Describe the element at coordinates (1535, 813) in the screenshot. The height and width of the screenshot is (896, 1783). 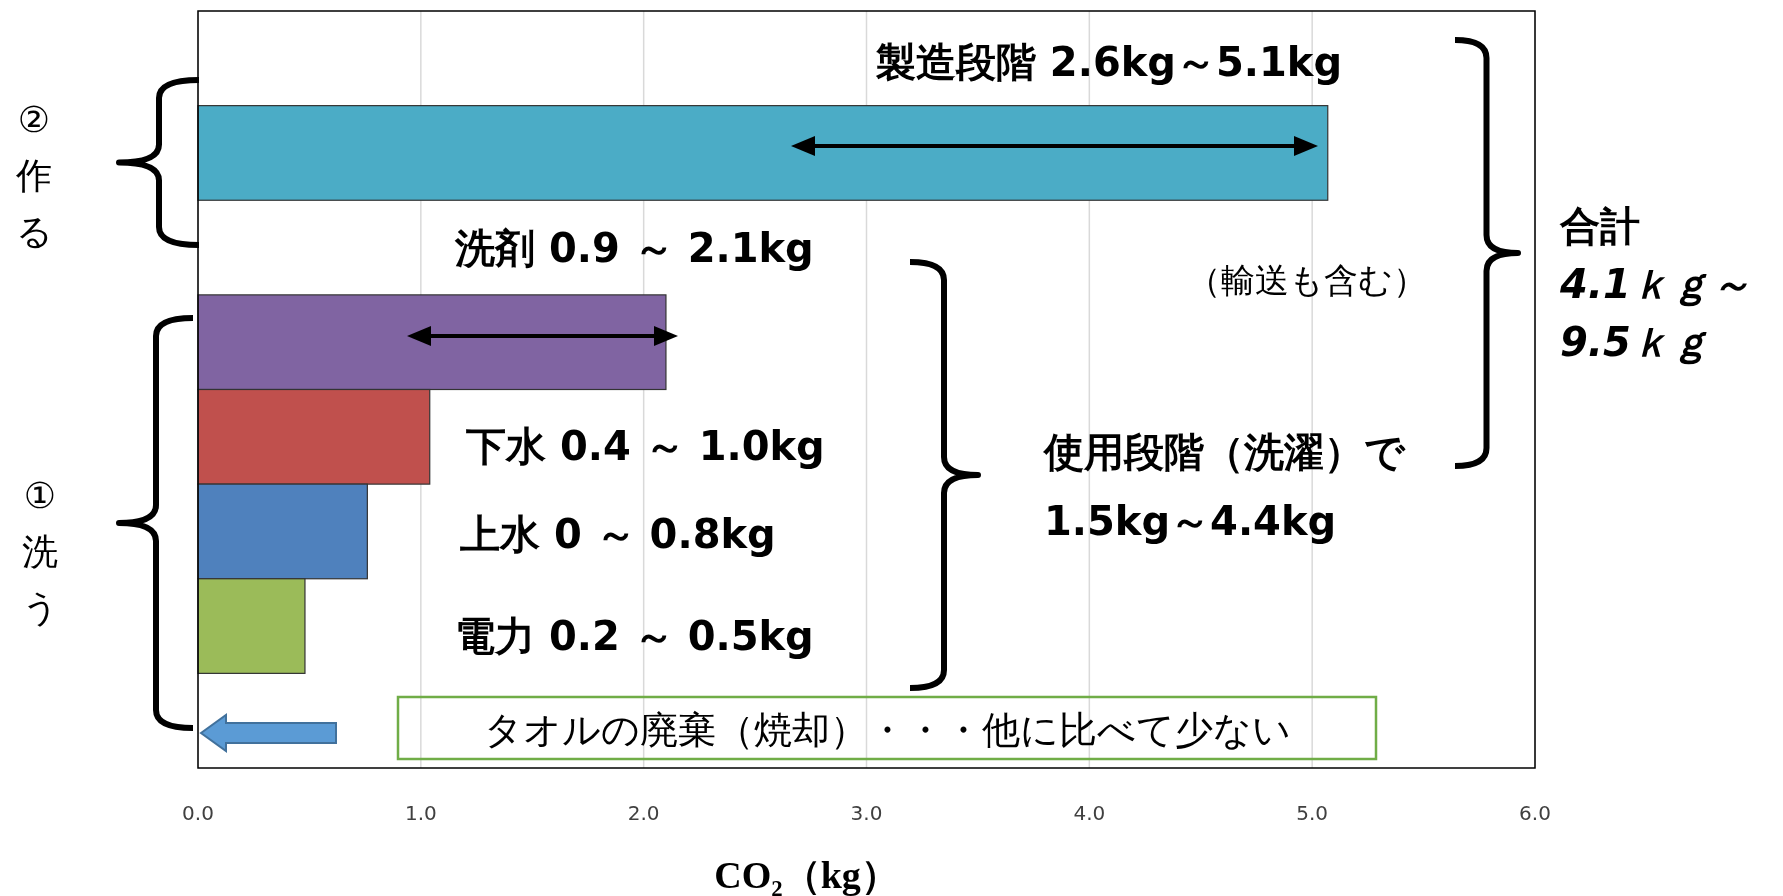
I see `x-tick-label: 6.0` at that location.